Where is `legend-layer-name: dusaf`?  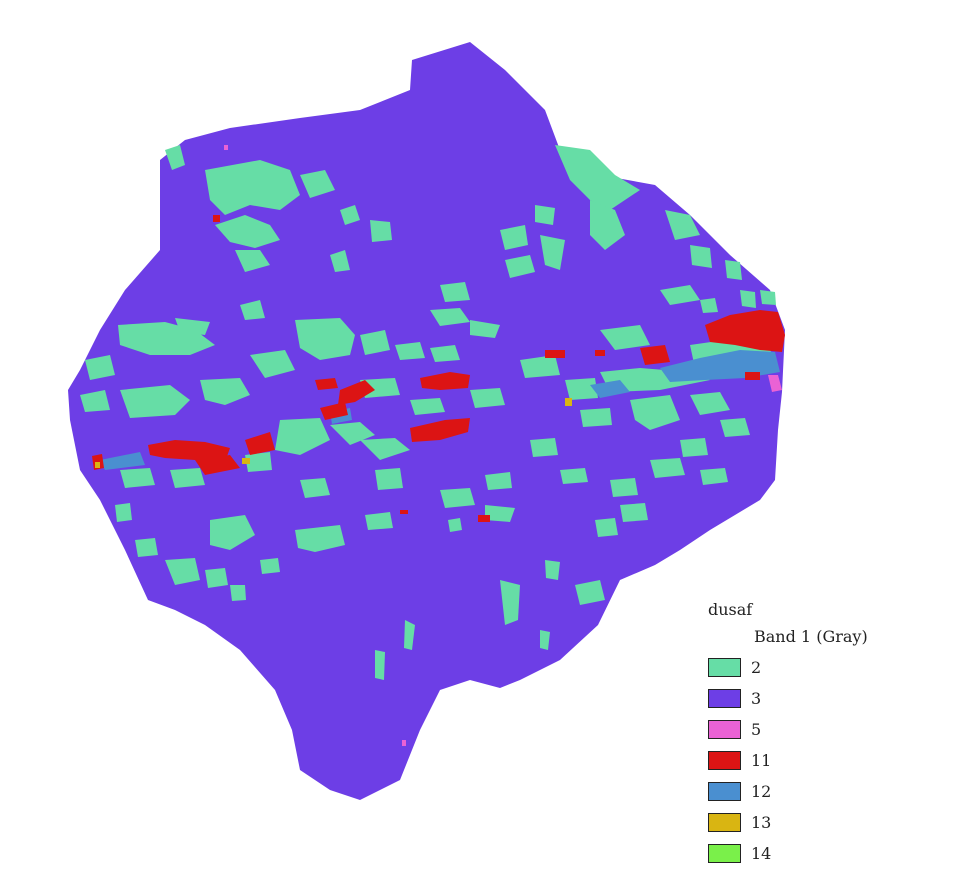 legend-layer-name: dusaf is located at coordinates (730, 609).